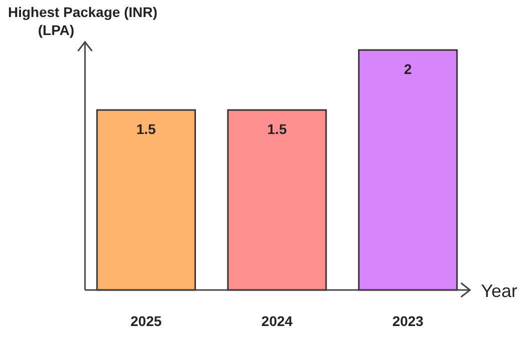  Describe the element at coordinates (499, 291) in the screenshot. I see `x-axis-title: Year` at that location.